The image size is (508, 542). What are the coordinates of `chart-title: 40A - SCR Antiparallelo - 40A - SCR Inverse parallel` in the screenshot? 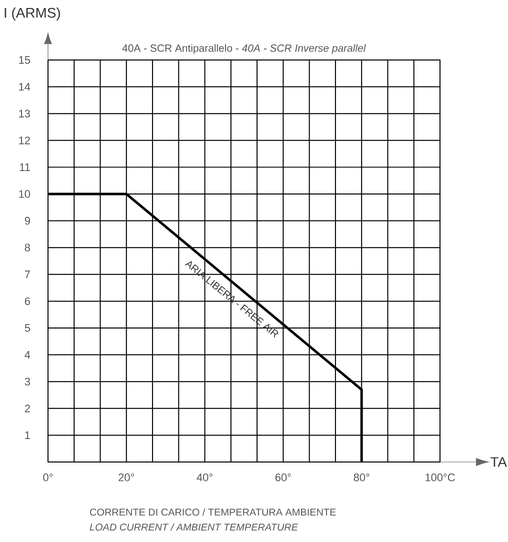 It's located at (244, 49).